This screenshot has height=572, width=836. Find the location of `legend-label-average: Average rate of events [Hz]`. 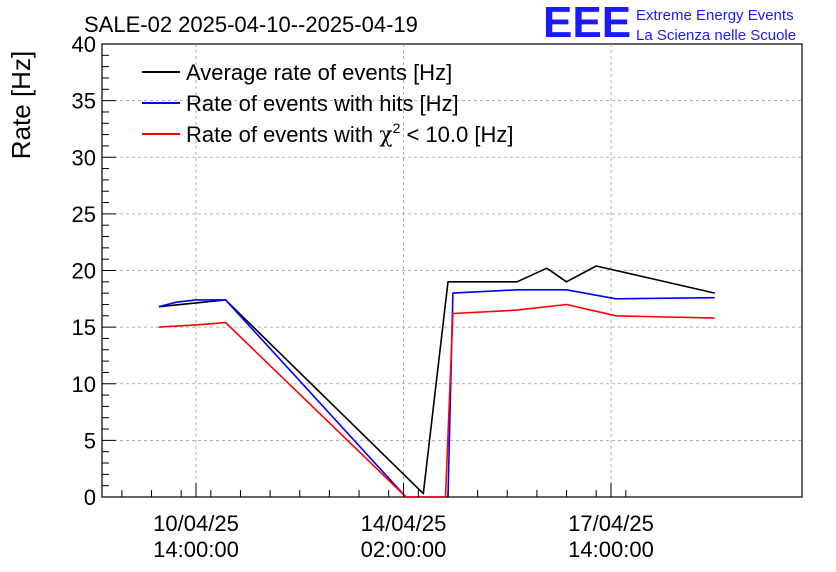

legend-label-average: Average rate of events [Hz] is located at coordinates (319, 72).